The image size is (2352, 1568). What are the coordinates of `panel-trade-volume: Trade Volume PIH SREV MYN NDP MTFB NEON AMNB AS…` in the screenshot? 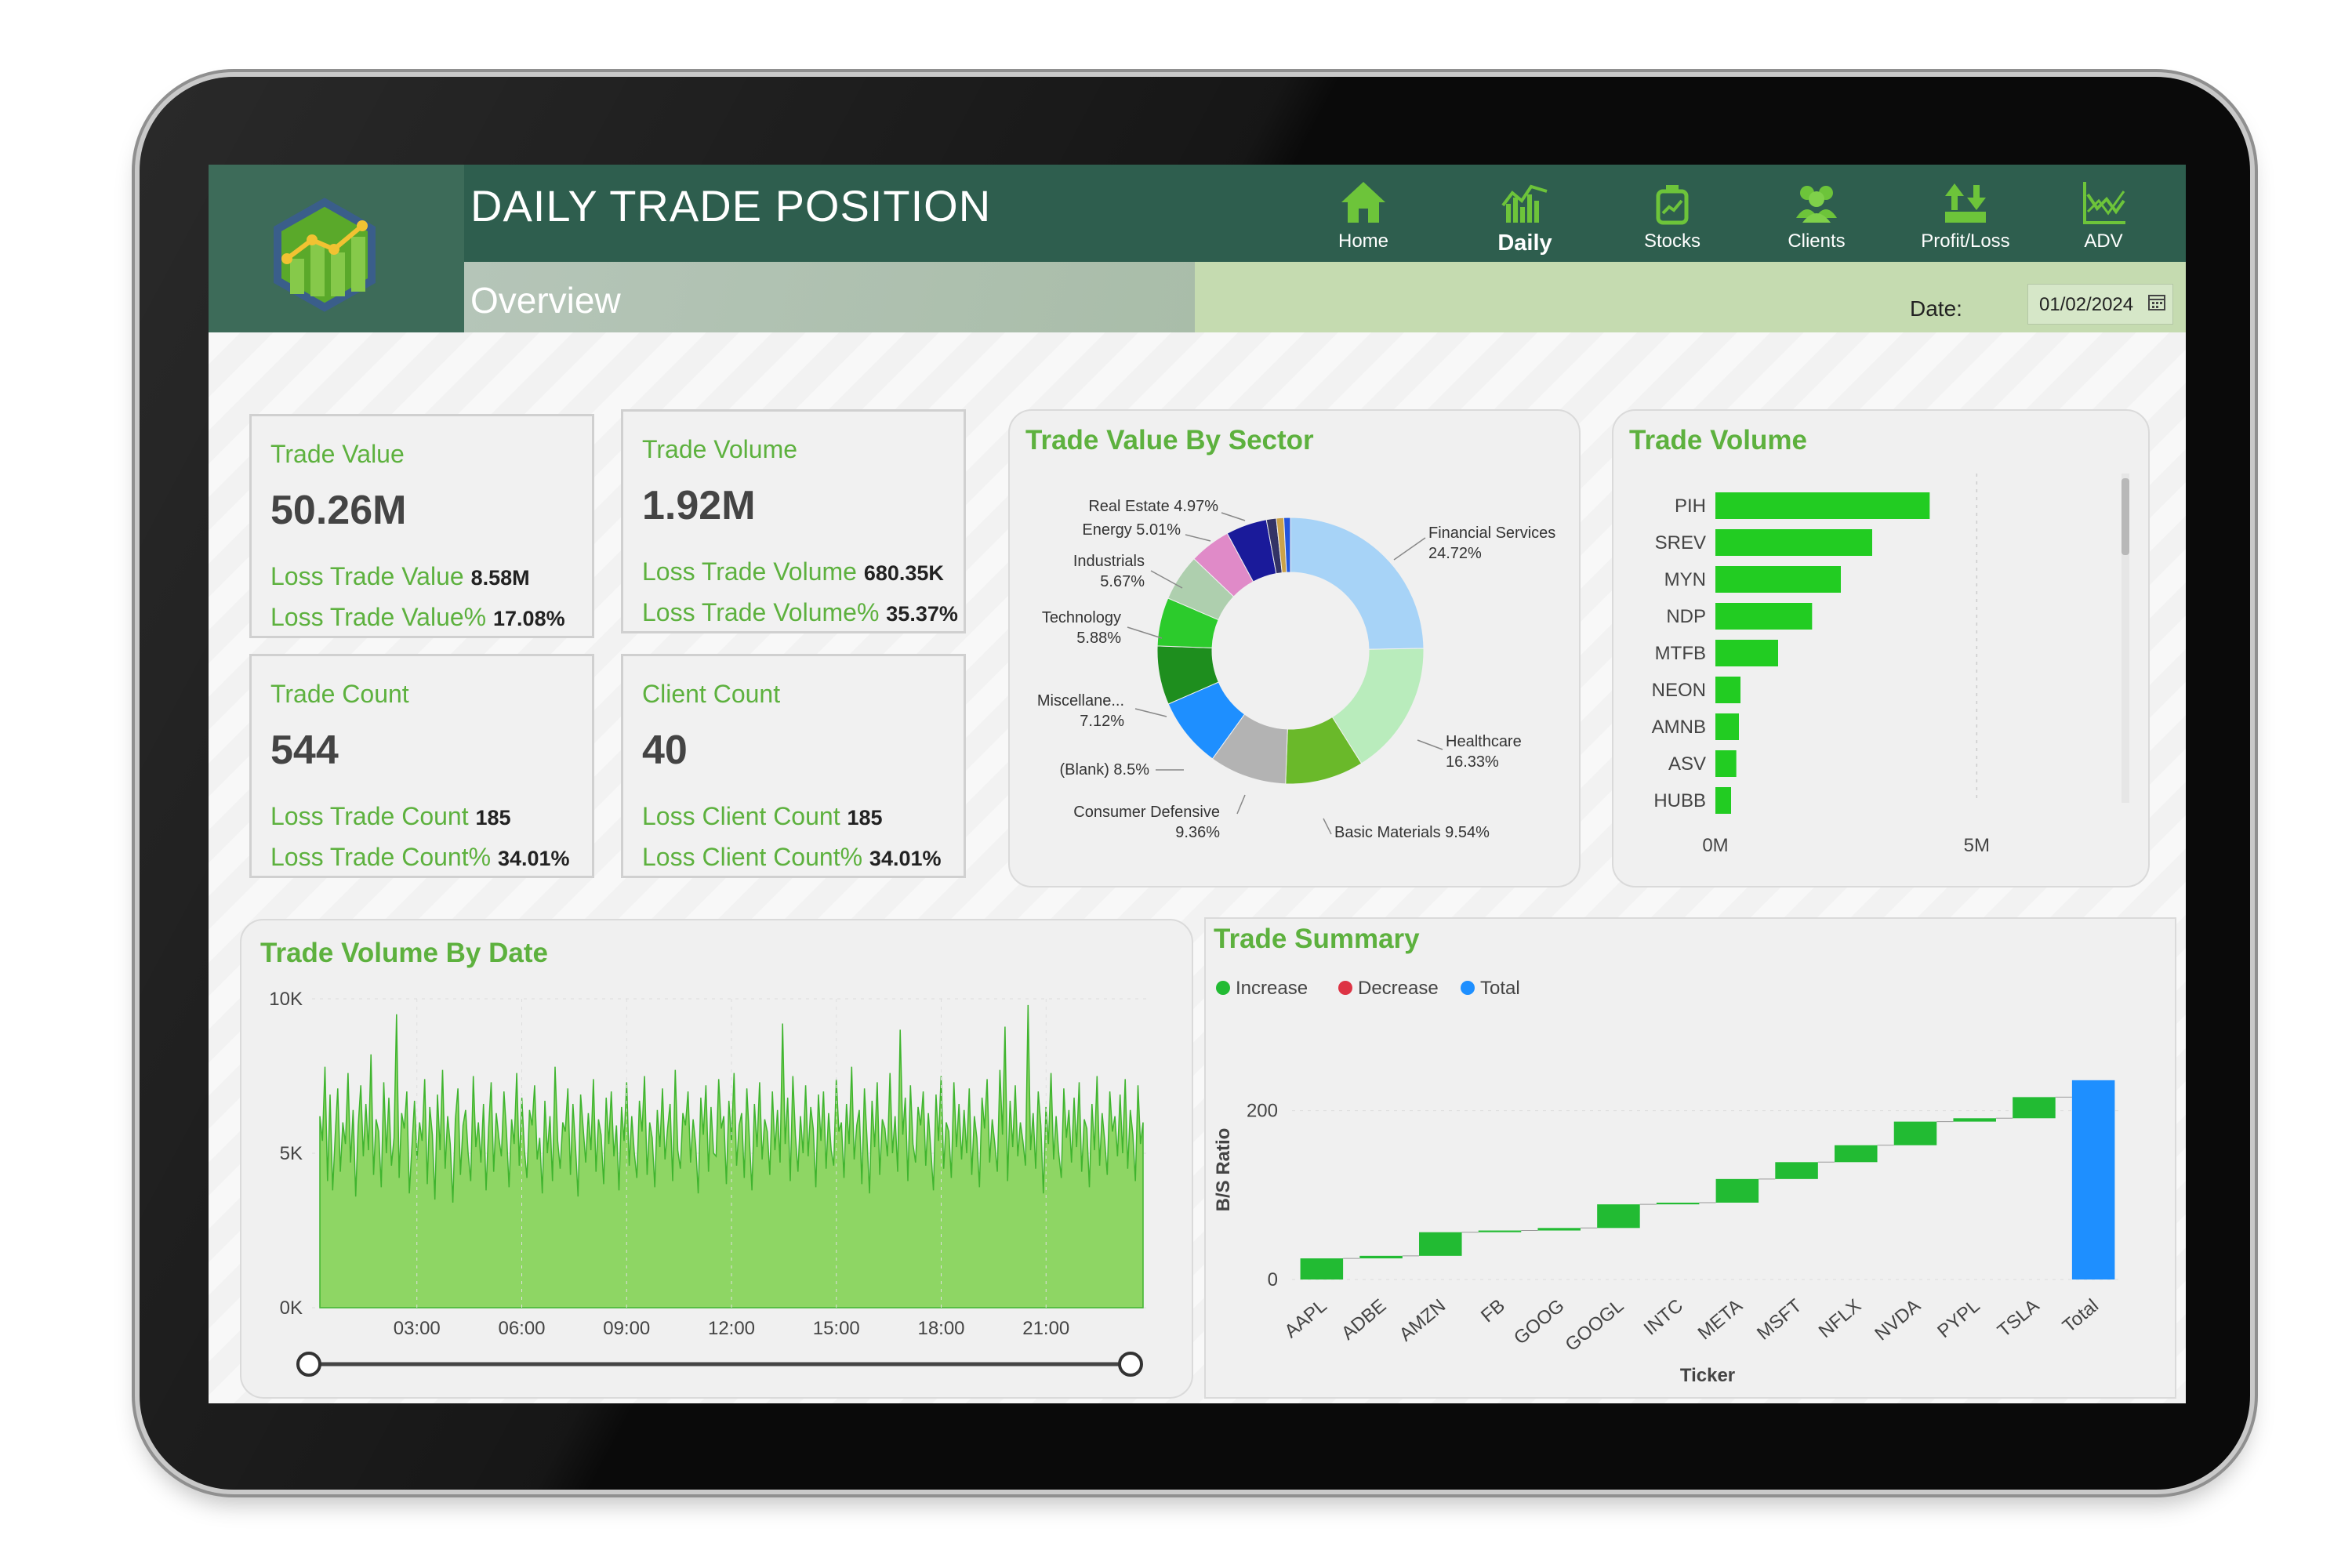 It's located at (1881, 648).